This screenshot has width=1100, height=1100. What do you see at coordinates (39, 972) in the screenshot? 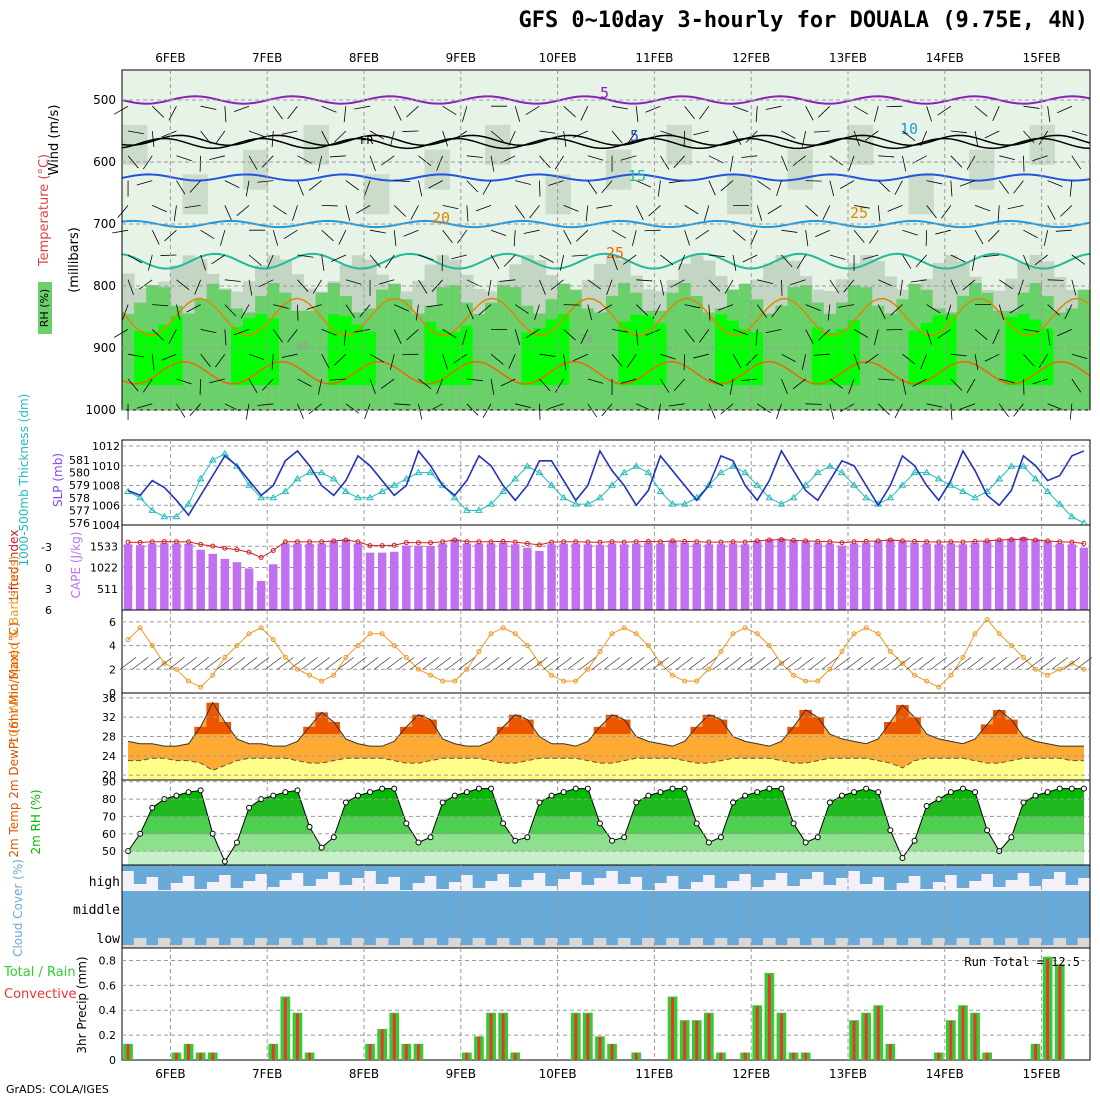
I see `precip-legend-total: Total / Rain` at bounding box center [39, 972].